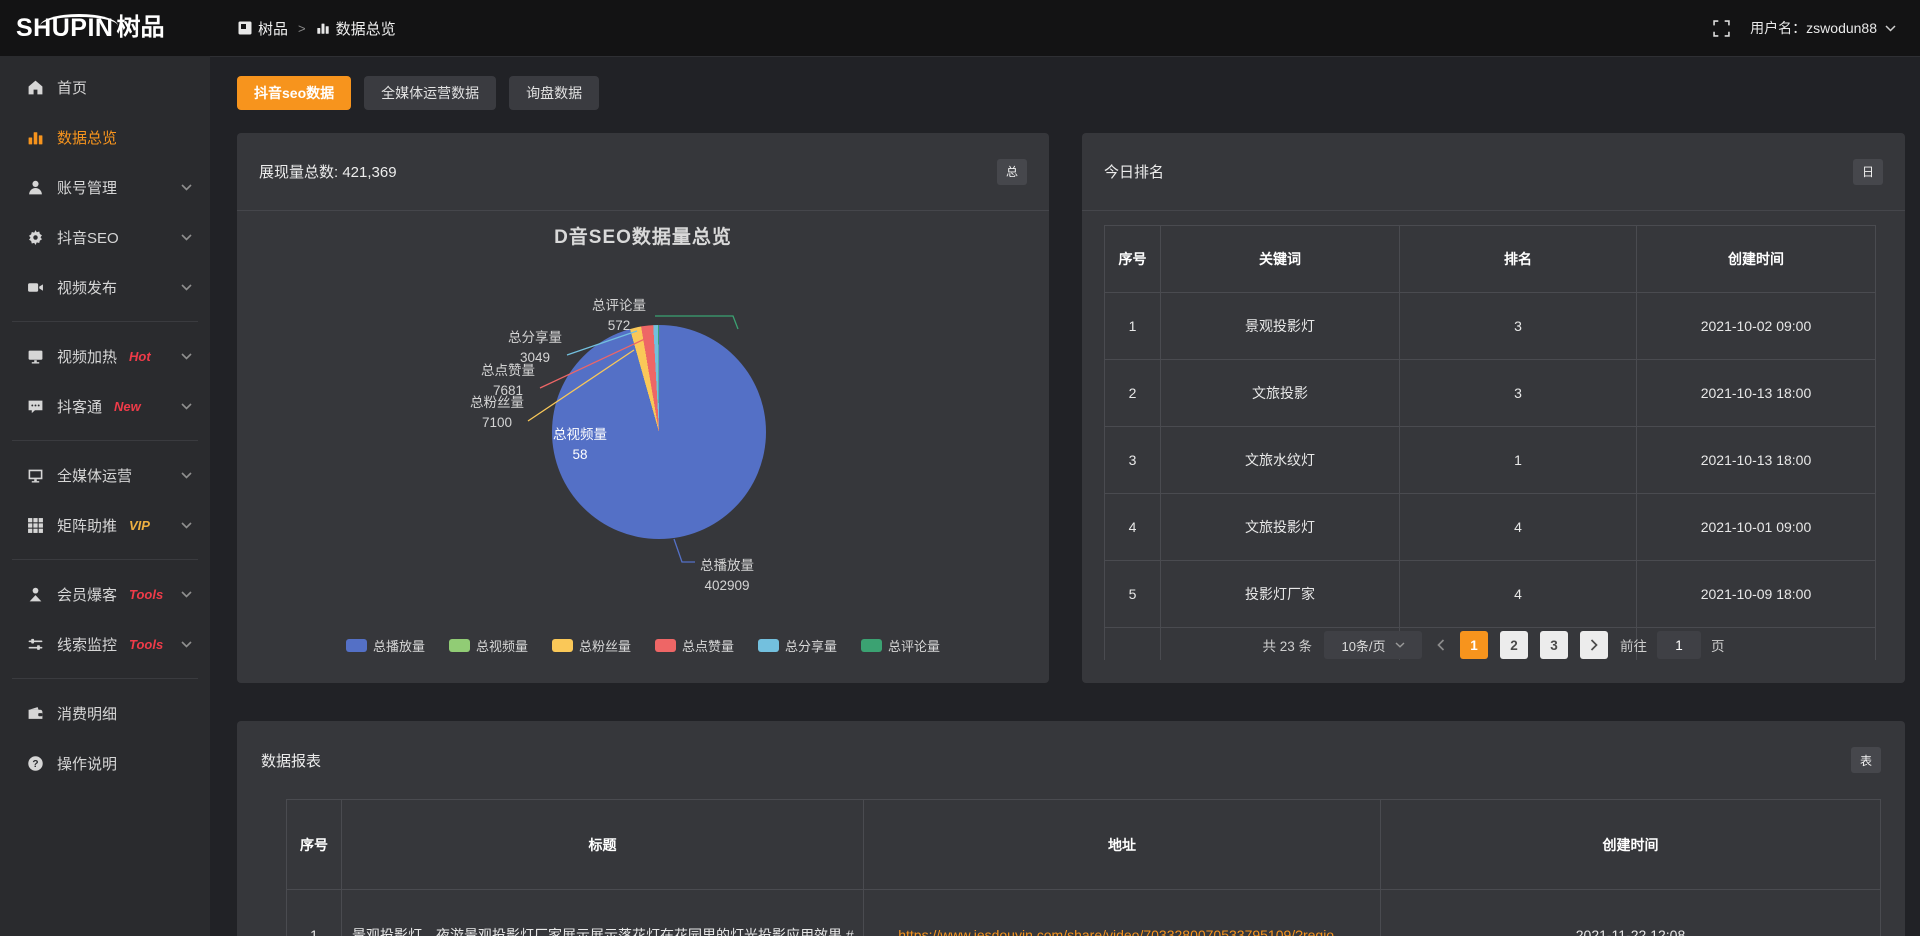 The image size is (1920, 936). What do you see at coordinates (105, 187) in the screenshot?
I see `sidebar-item-account-management: 账号管理` at bounding box center [105, 187].